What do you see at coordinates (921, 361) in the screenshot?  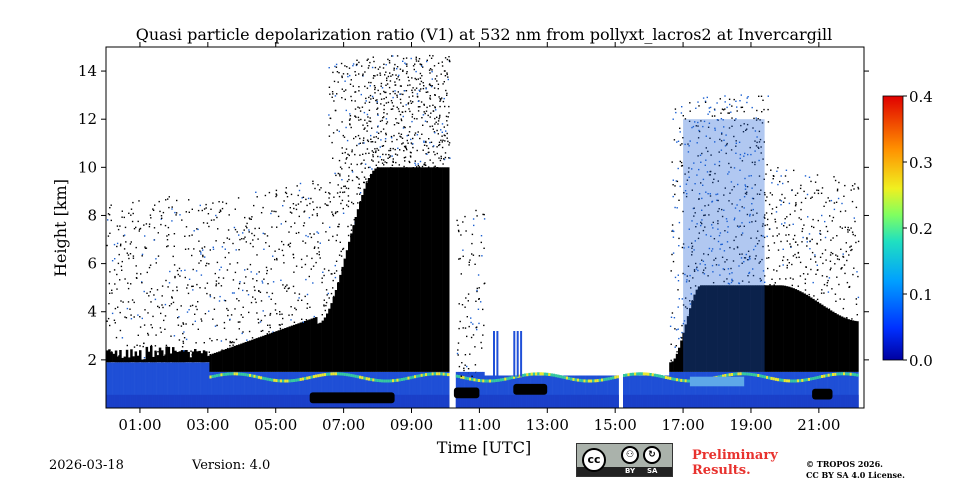 I see `colorbar-tick-label: 0.0` at bounding box center [921, 361].